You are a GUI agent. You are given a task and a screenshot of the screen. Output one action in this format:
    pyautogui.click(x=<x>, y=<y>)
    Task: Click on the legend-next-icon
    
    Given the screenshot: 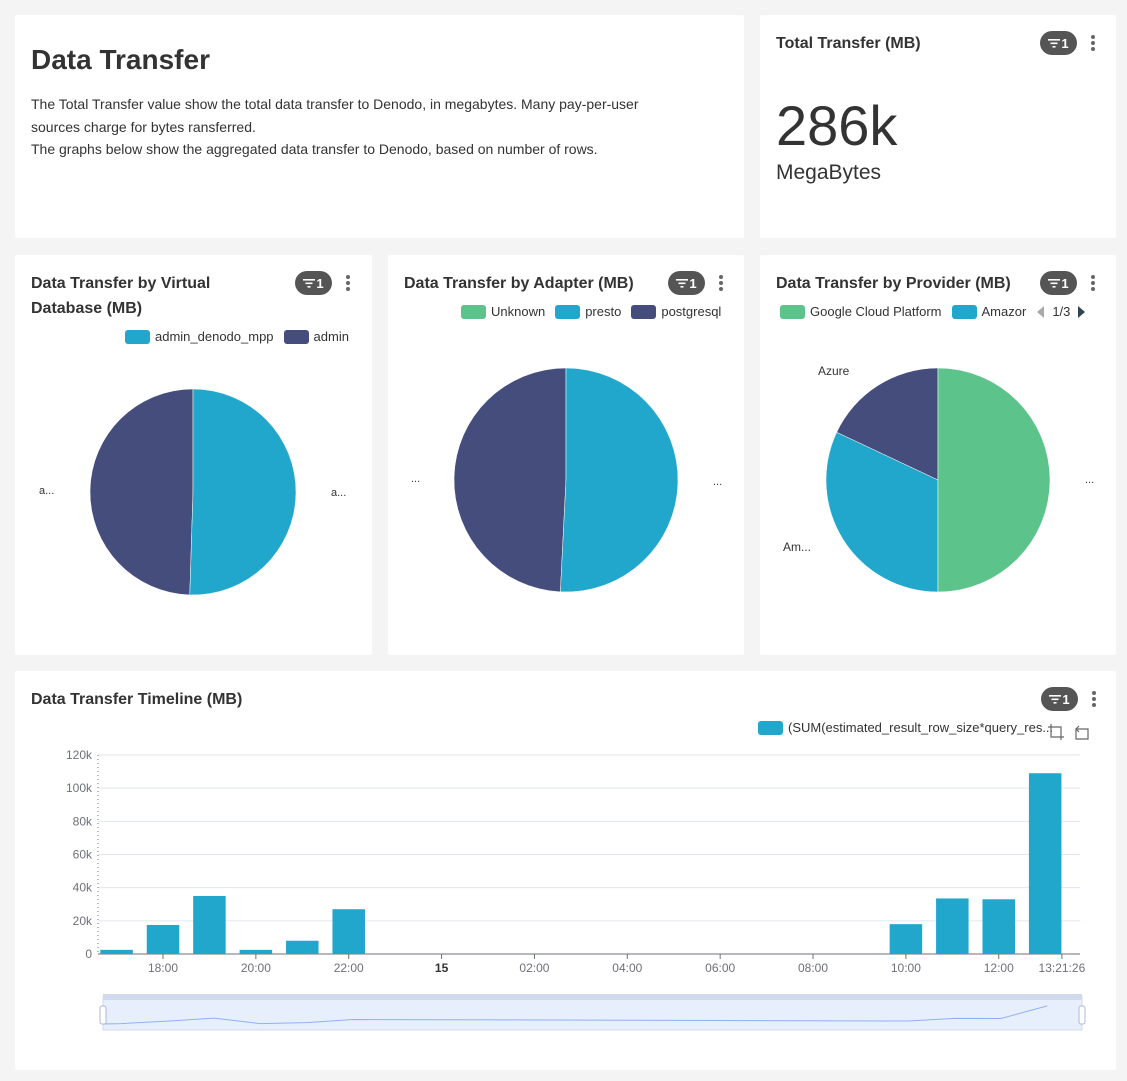 What is the action you would take?
    pyautogui.click(x=1081, y=311)
    